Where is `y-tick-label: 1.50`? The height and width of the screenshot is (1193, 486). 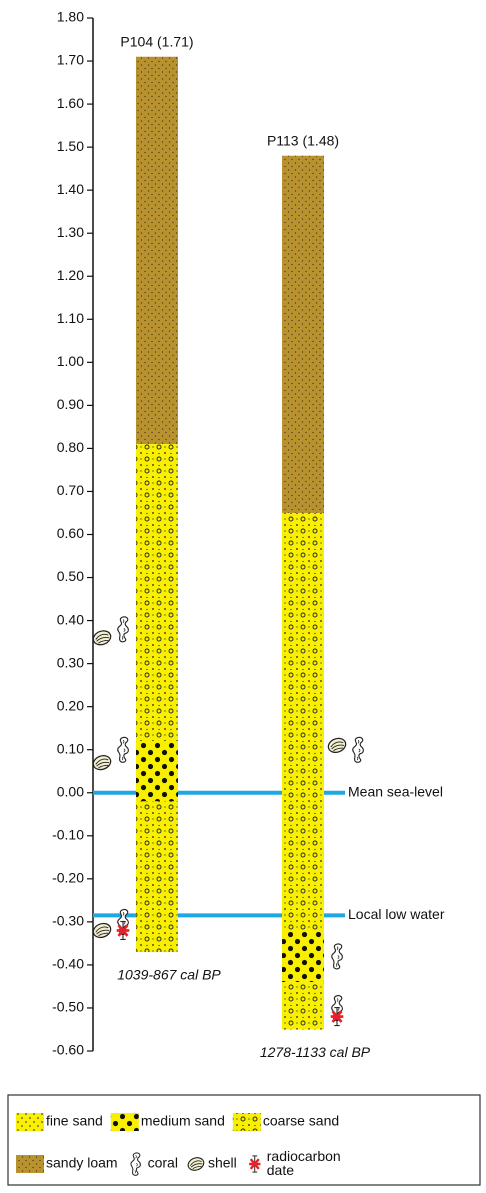
y-tick-label: 1.50 is located at coordinates (70, 146).